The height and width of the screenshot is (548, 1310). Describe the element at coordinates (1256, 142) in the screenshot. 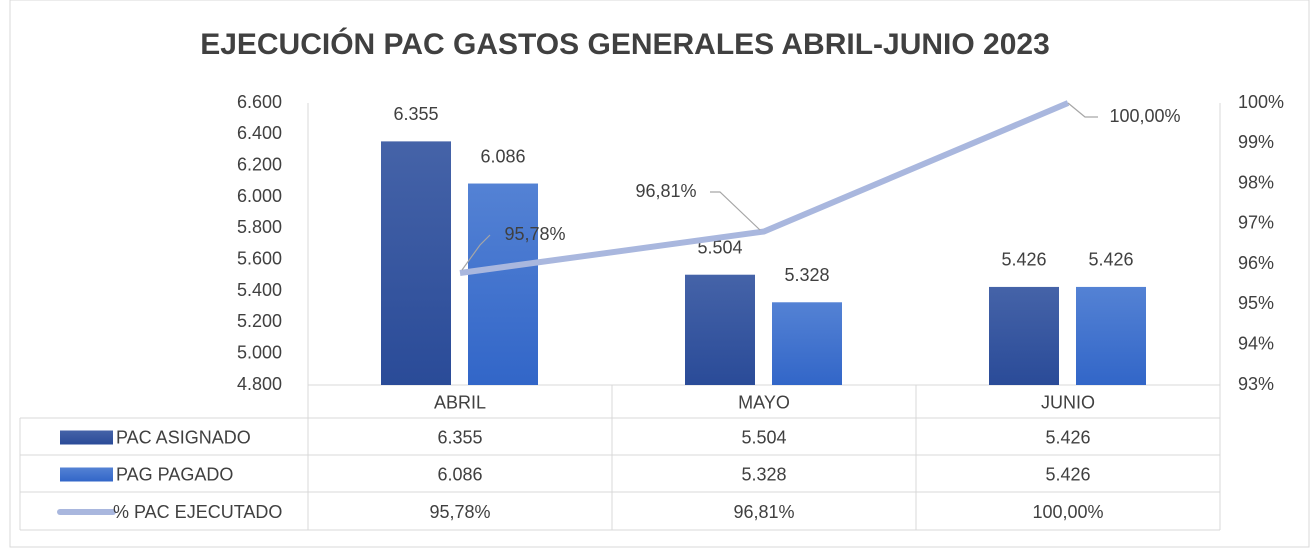

I see `y2-tick-label: 99%` at that location.